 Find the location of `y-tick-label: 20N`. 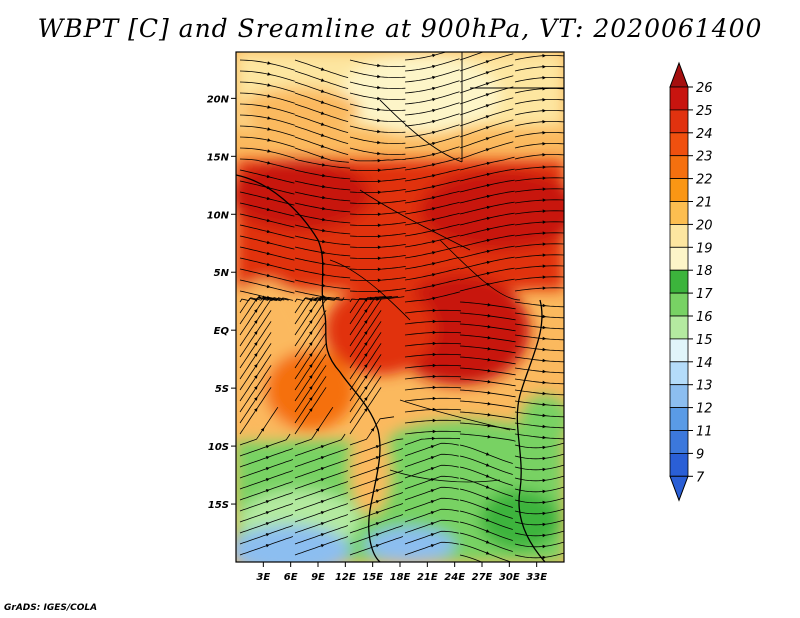

y-tick-label: 20N is located at coordinates (218, 99).